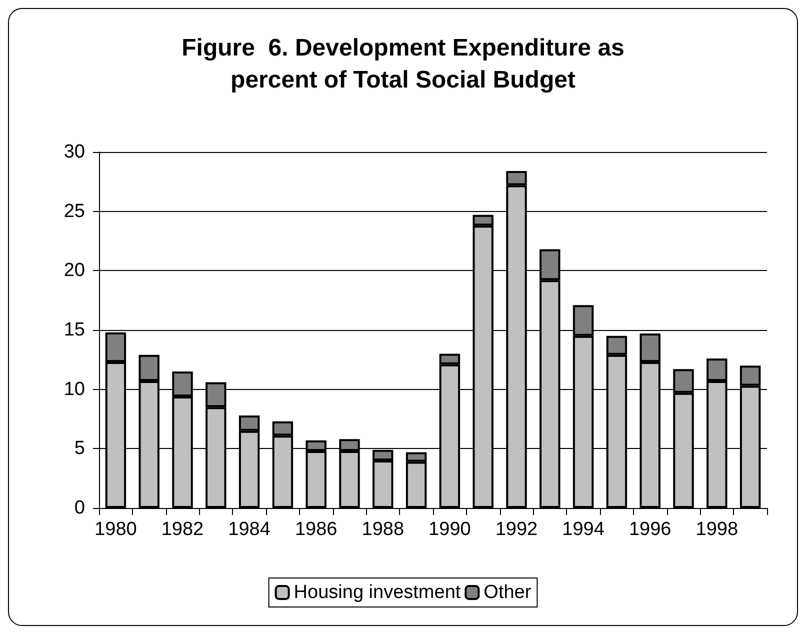 The image size is (806, 634). I want to click on y-tick-label: 5, so click(79, 449).